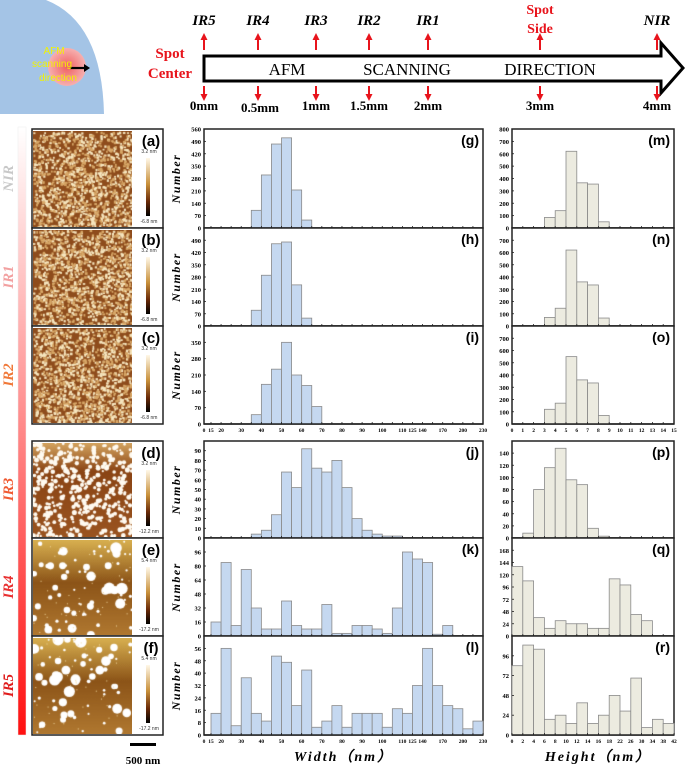  What do you see at coordinates (149, 320) in the screenshot?
I see `colorbar-min-label: -6.8 nm` at bounding box center [149, 320].